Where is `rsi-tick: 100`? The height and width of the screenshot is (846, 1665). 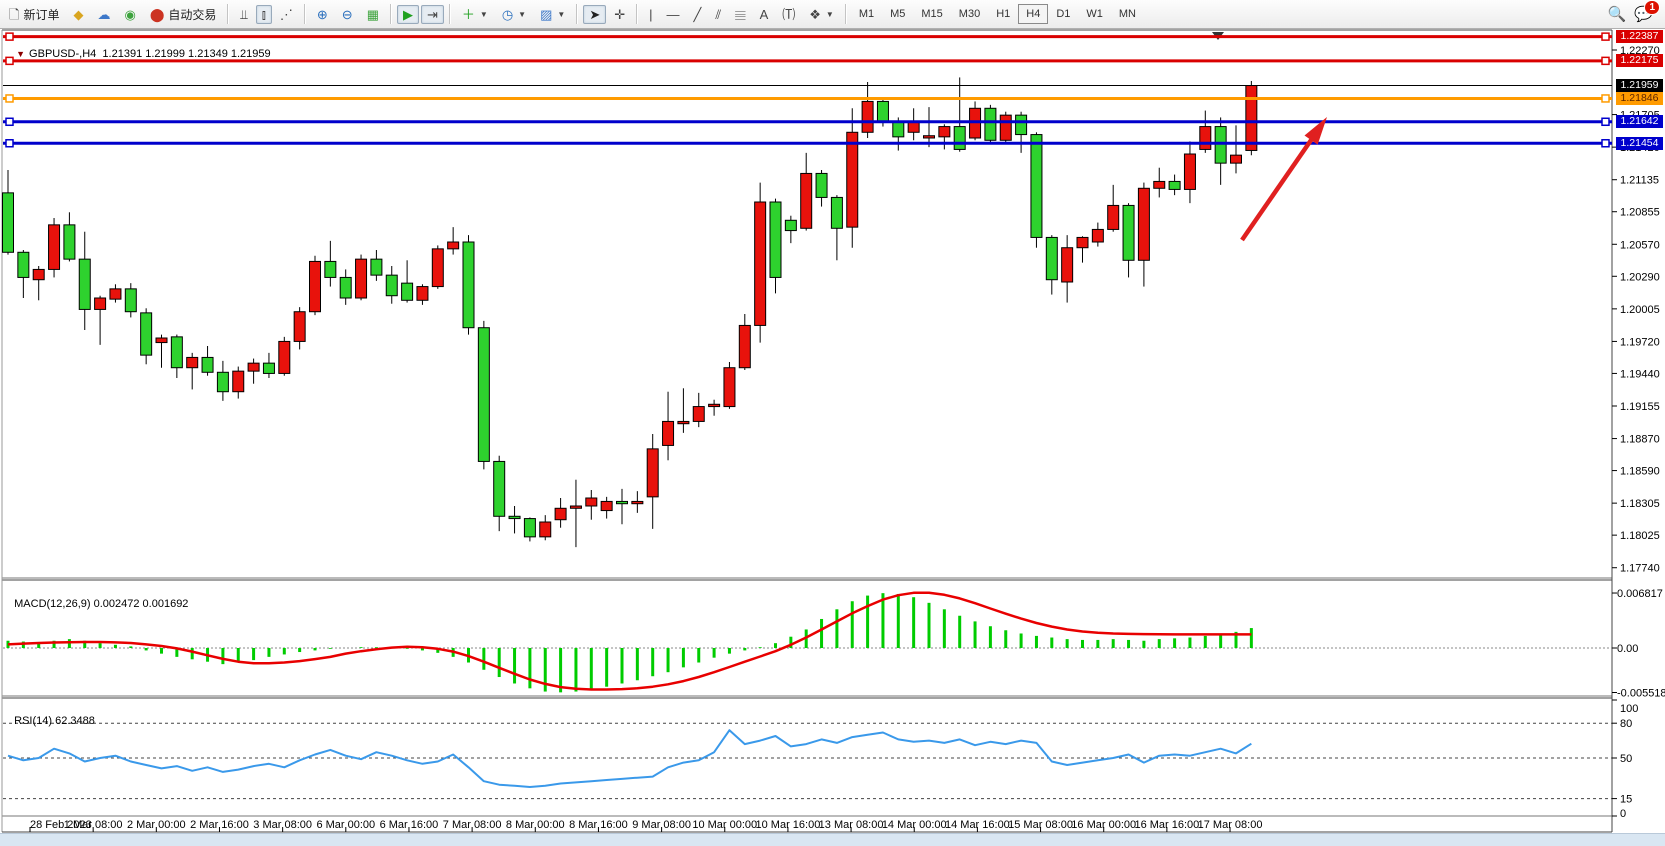 rsi-tick: 100 is located at coordinates (1629, 709).